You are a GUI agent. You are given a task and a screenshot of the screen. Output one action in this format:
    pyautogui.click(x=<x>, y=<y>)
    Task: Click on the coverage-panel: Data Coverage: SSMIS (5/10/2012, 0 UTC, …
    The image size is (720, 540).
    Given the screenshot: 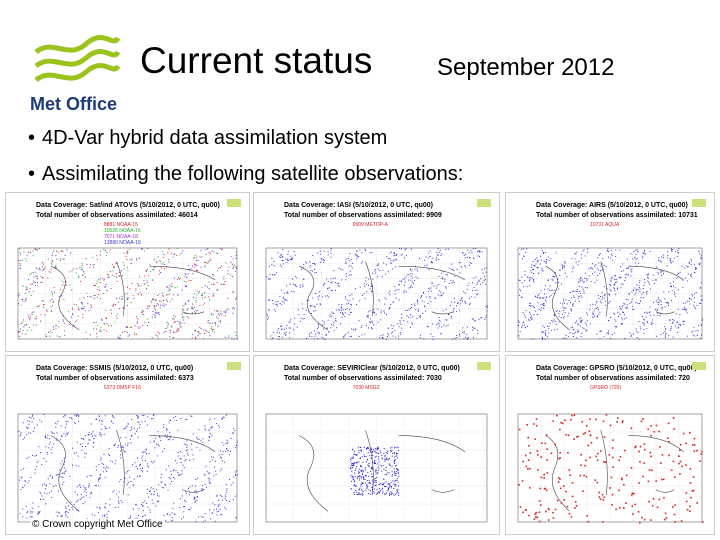 What is the action you would take?
    pyautogui.click(x=127, y=445)
    